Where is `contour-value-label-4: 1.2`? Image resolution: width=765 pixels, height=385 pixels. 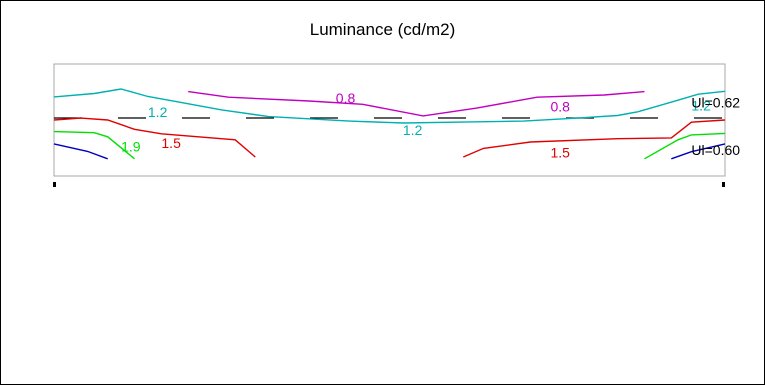
contour-value-label-4: 1.2 is located at coordinates (701, 105).